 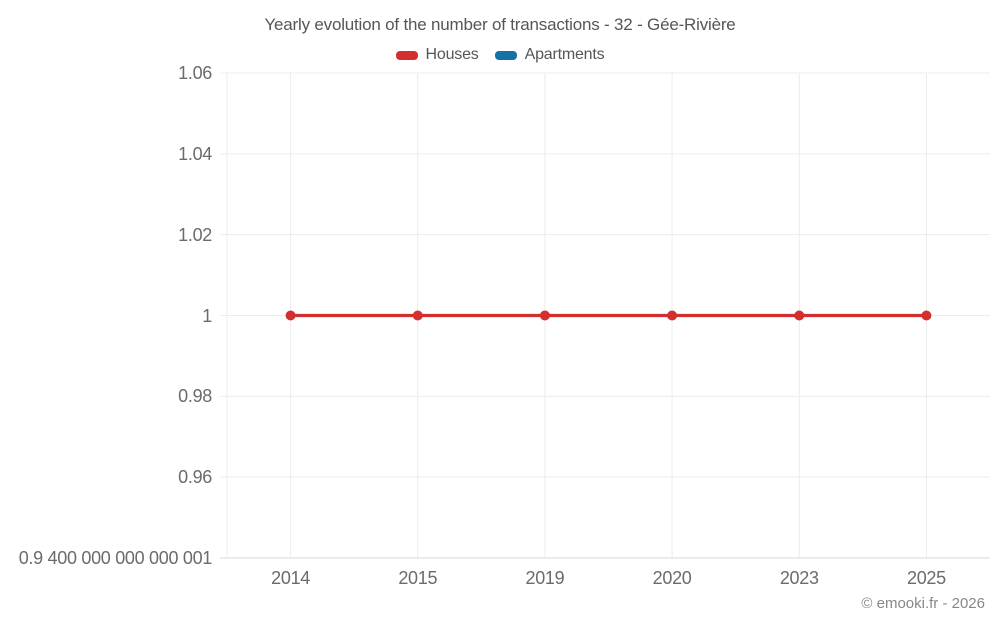 What do you see at coordinates (672, 315) in the screenshot?
I see `houses-data-point-2020` at bounding box center [672, 315].